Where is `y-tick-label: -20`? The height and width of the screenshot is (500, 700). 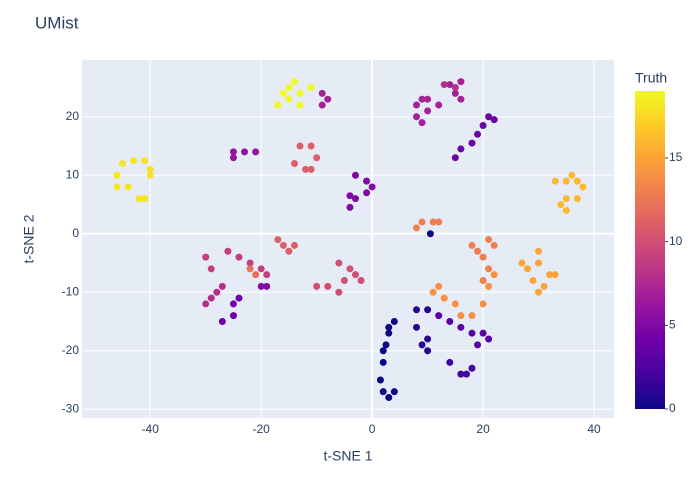 y-tick-label: -20 is located at coordinates (71, 350).